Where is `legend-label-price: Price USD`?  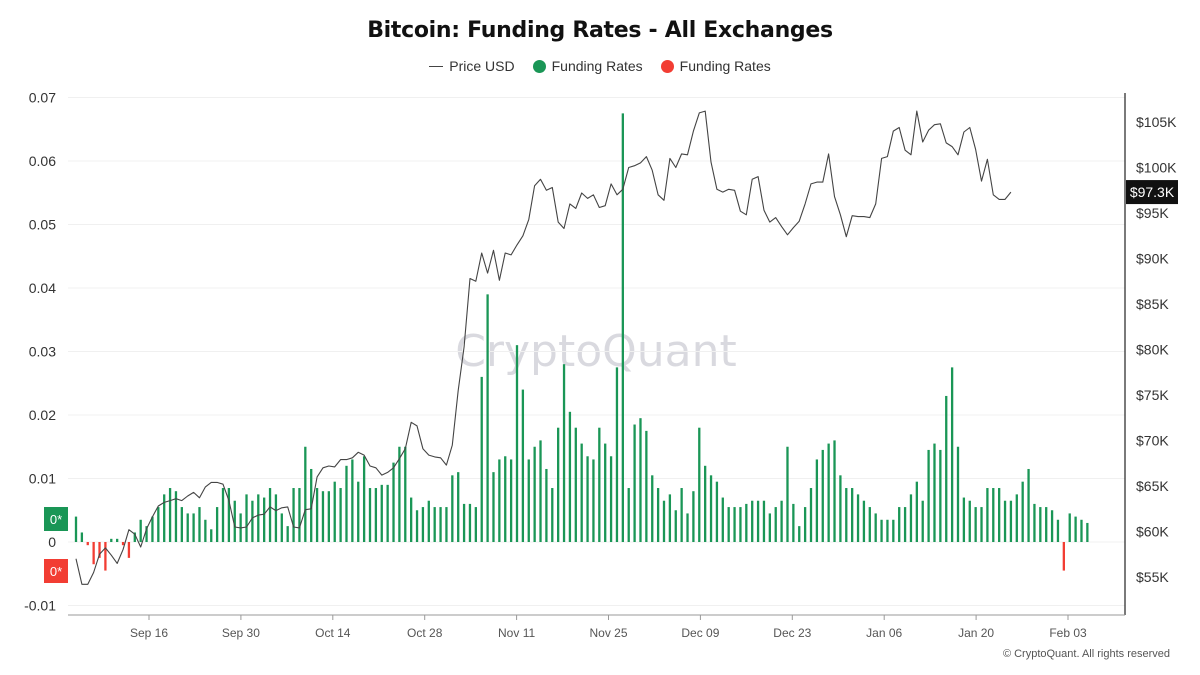
legend-label-price: Price USD is located at coordinates (482, 66).